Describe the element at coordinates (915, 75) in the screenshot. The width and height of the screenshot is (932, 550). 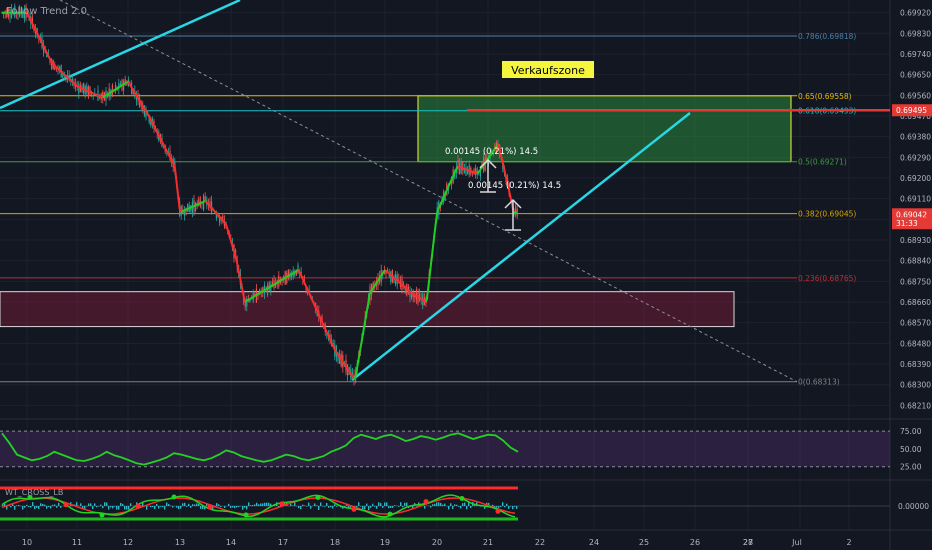
I see `price-tick-label: 0.69650` at that location.